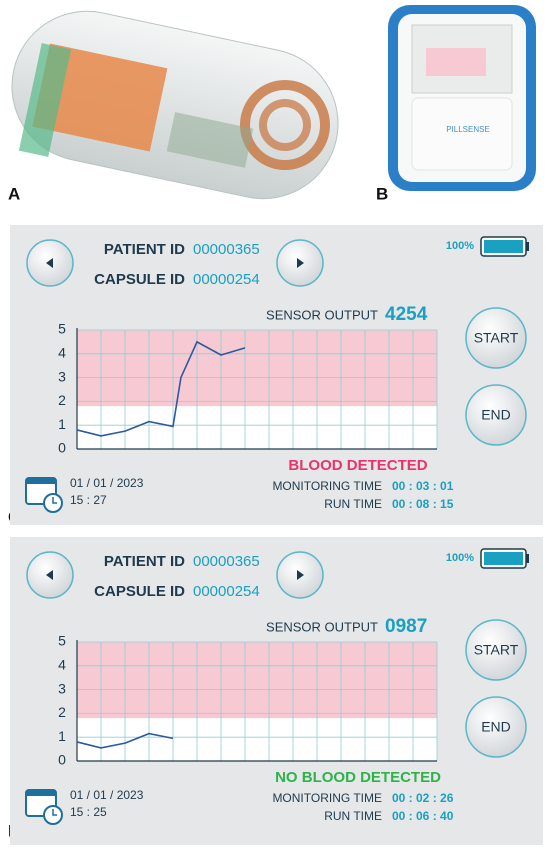 This screenshot has height=849, width=550. I want to click on time: 15 : 27, so click(88, 500).